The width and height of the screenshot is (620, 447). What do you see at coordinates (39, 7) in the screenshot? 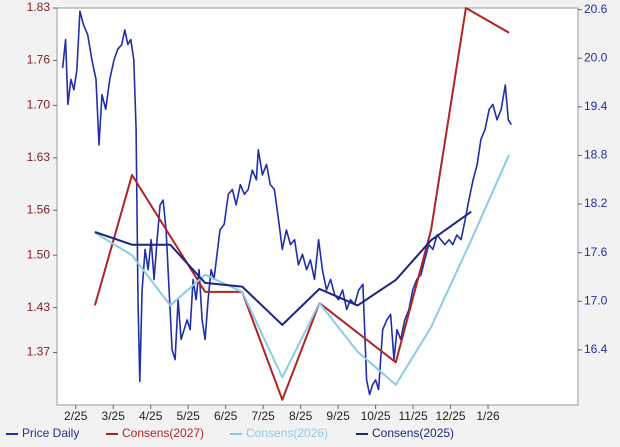
I see `y-tick-label: 1.83` at bounding box center [39, 7].